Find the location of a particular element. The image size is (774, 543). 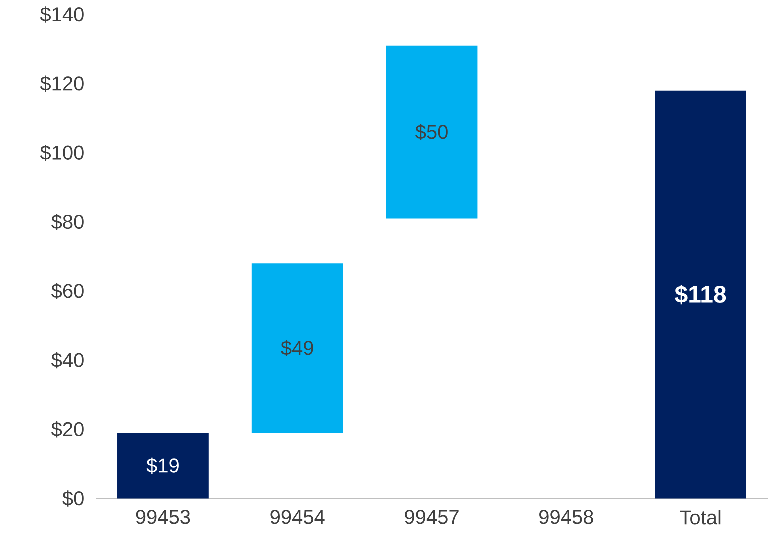

x-tick-label: 99454 is located at coordinates (297, 517).